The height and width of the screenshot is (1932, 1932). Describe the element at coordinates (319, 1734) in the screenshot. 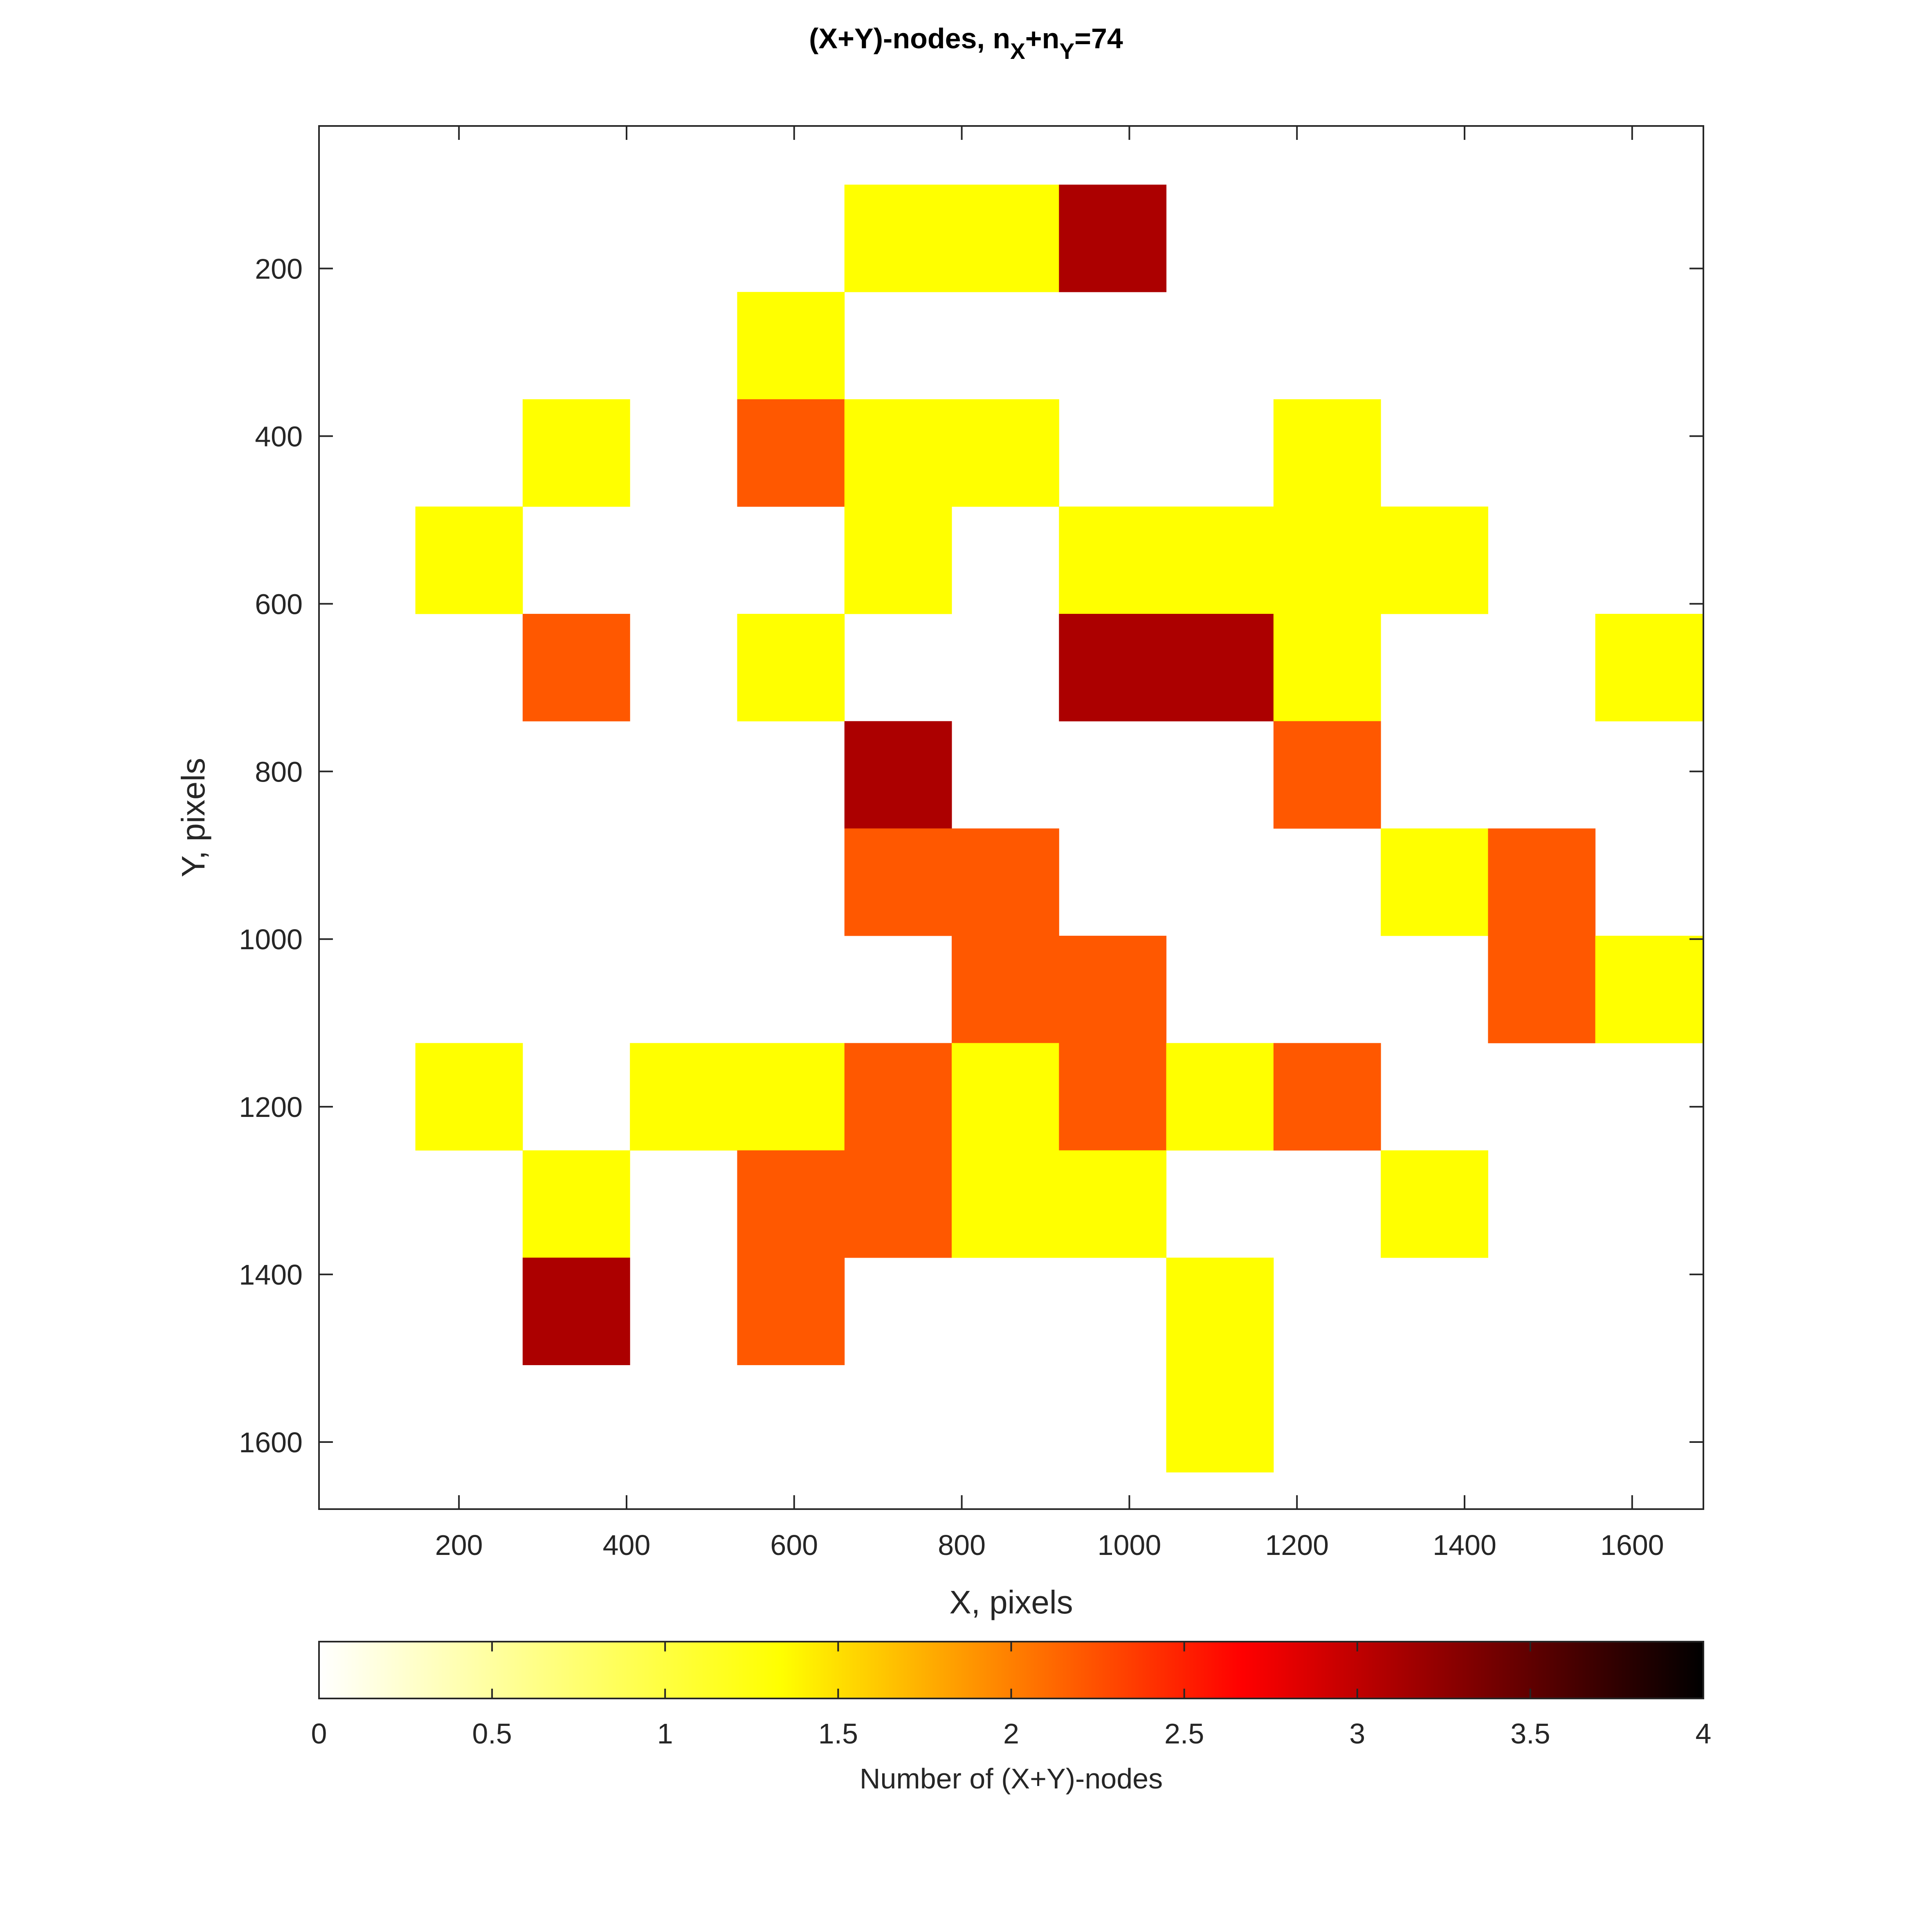

I see `colorbar-tick-label: 0` at that location.